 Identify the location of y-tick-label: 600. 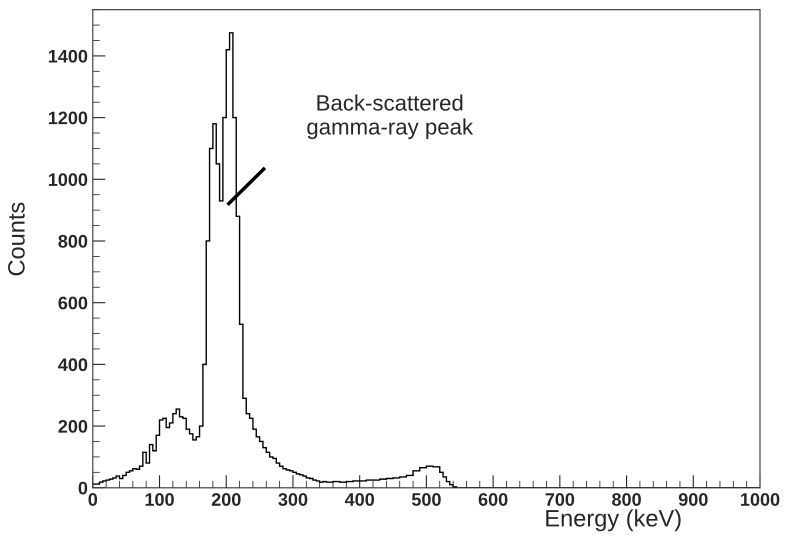
(73, 303).